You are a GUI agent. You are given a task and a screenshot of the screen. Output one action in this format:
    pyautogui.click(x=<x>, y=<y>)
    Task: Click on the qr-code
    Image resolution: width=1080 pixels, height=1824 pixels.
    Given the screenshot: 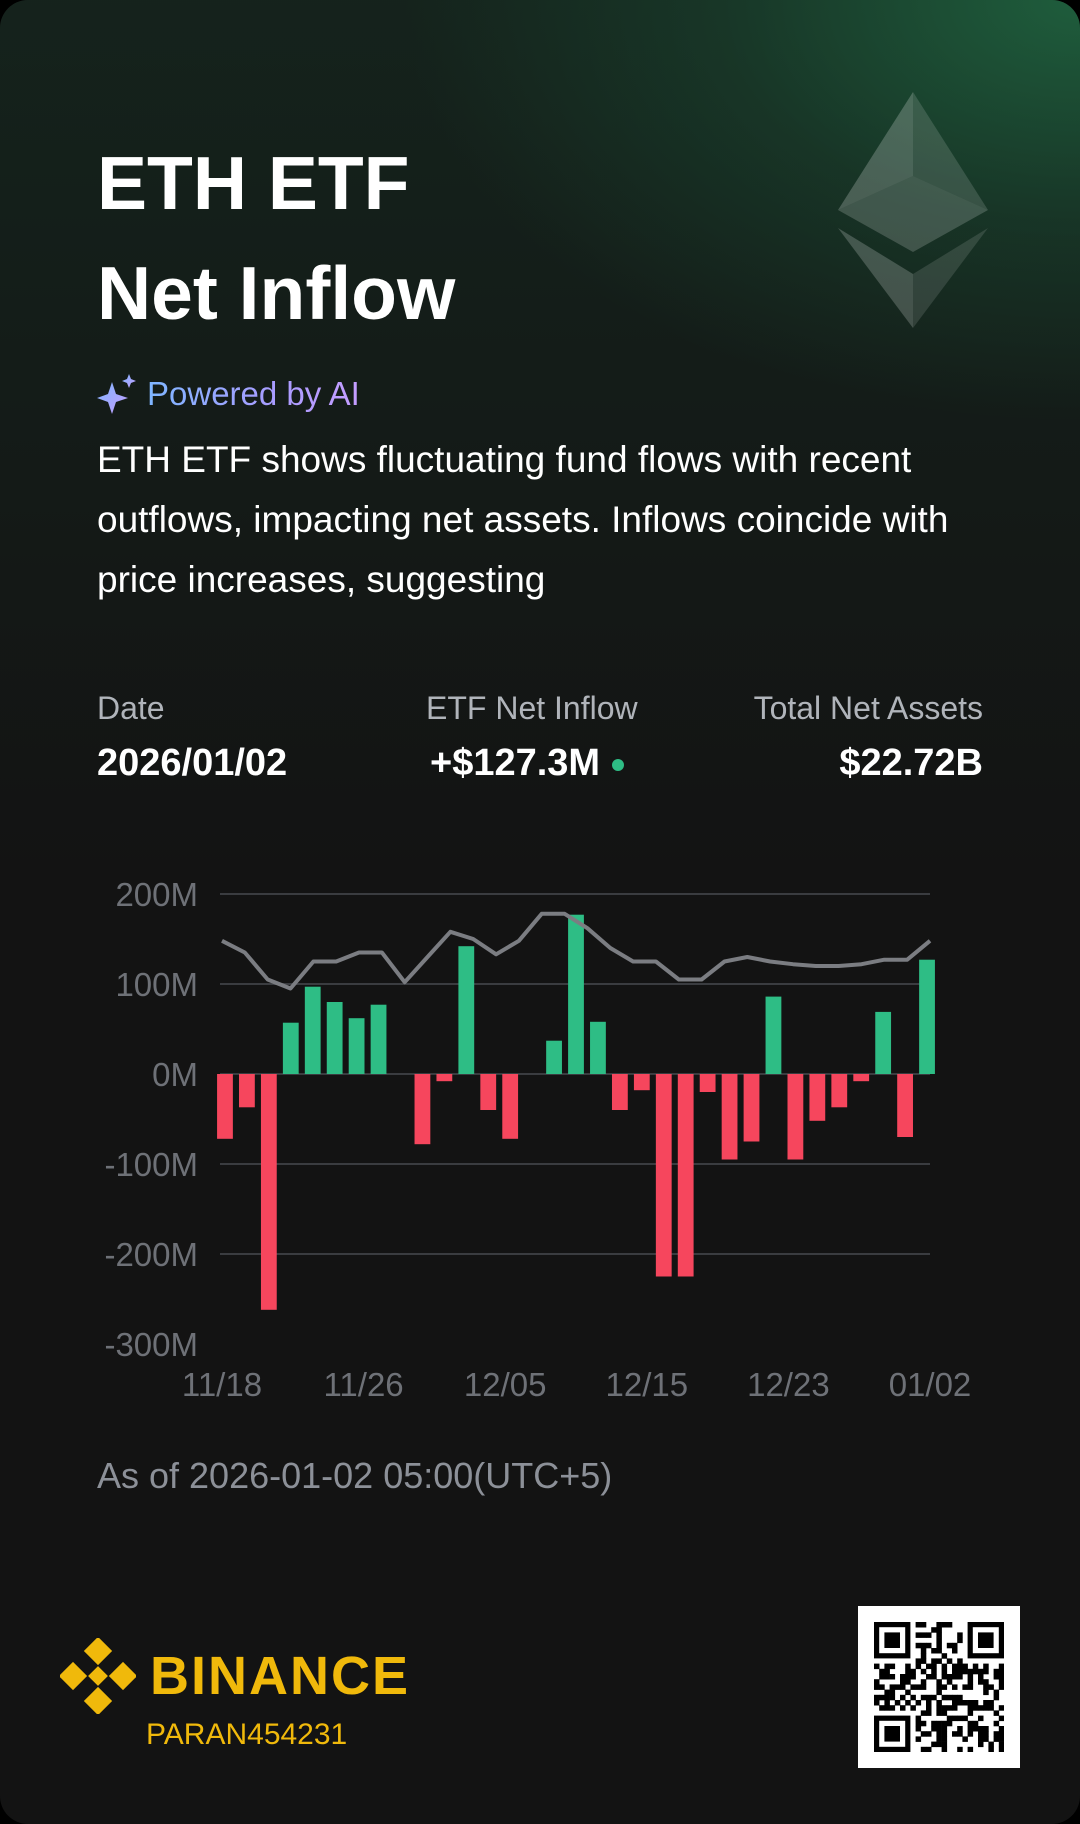 What is the action you would take?
    pyautogui.click(x=939, y=1687)
    